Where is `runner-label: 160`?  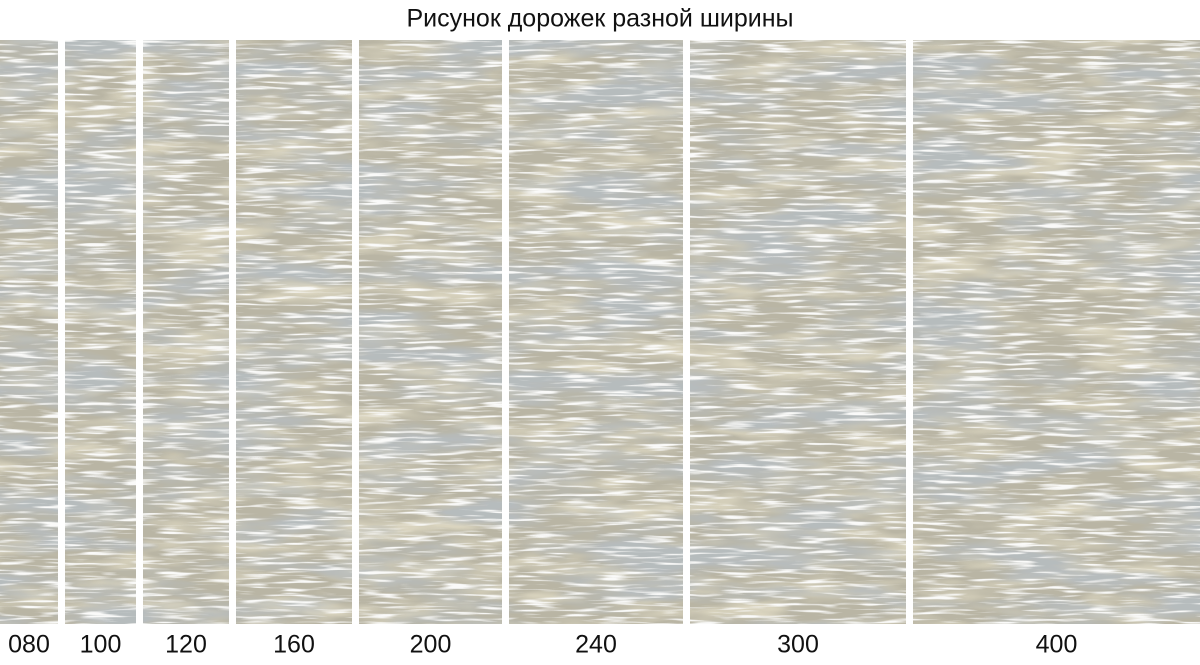
runner-label: 160 is located at coordinates (294, 645).